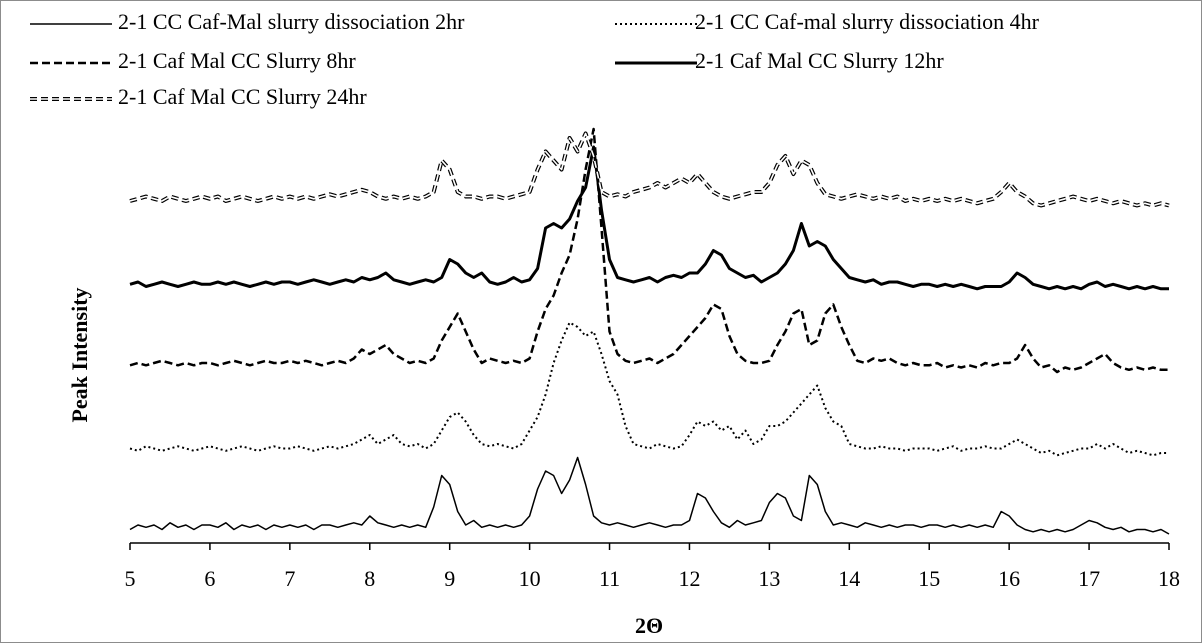  What do you see at coordinates (1009, 578) in the screenshot?
I see `x-tick-label: 16` at bounding box center [1009, 578].